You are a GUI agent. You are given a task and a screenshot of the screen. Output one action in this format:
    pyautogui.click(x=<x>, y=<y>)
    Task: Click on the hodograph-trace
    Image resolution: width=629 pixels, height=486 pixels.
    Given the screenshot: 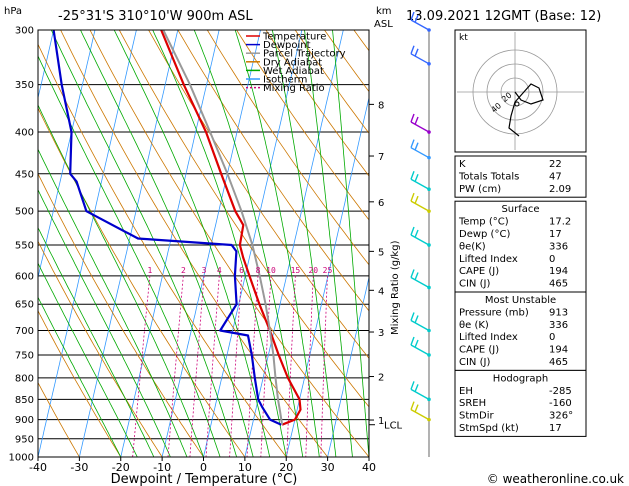 What is the action you would take?
    pyautogui.click(x=526, y=110)
    